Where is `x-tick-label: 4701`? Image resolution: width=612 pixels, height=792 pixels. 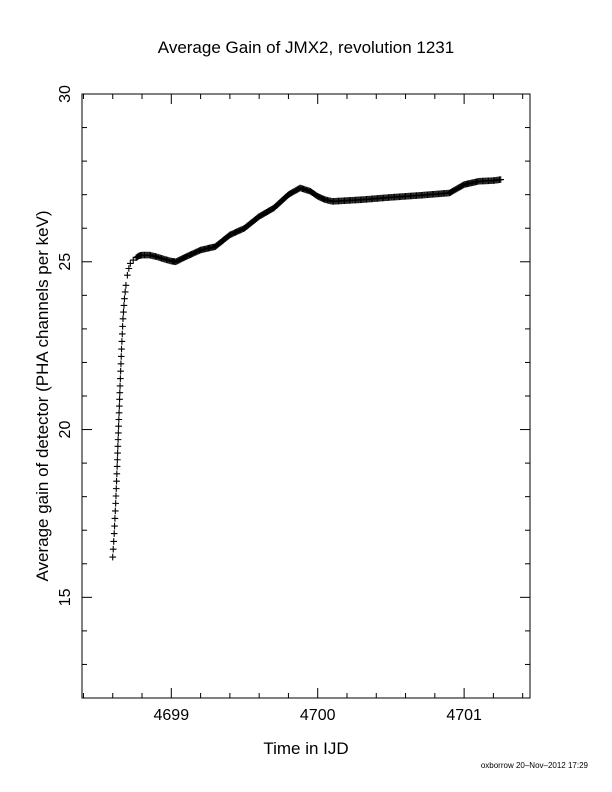 x-tick-label: 4701 is located at coordinates (464, 715).